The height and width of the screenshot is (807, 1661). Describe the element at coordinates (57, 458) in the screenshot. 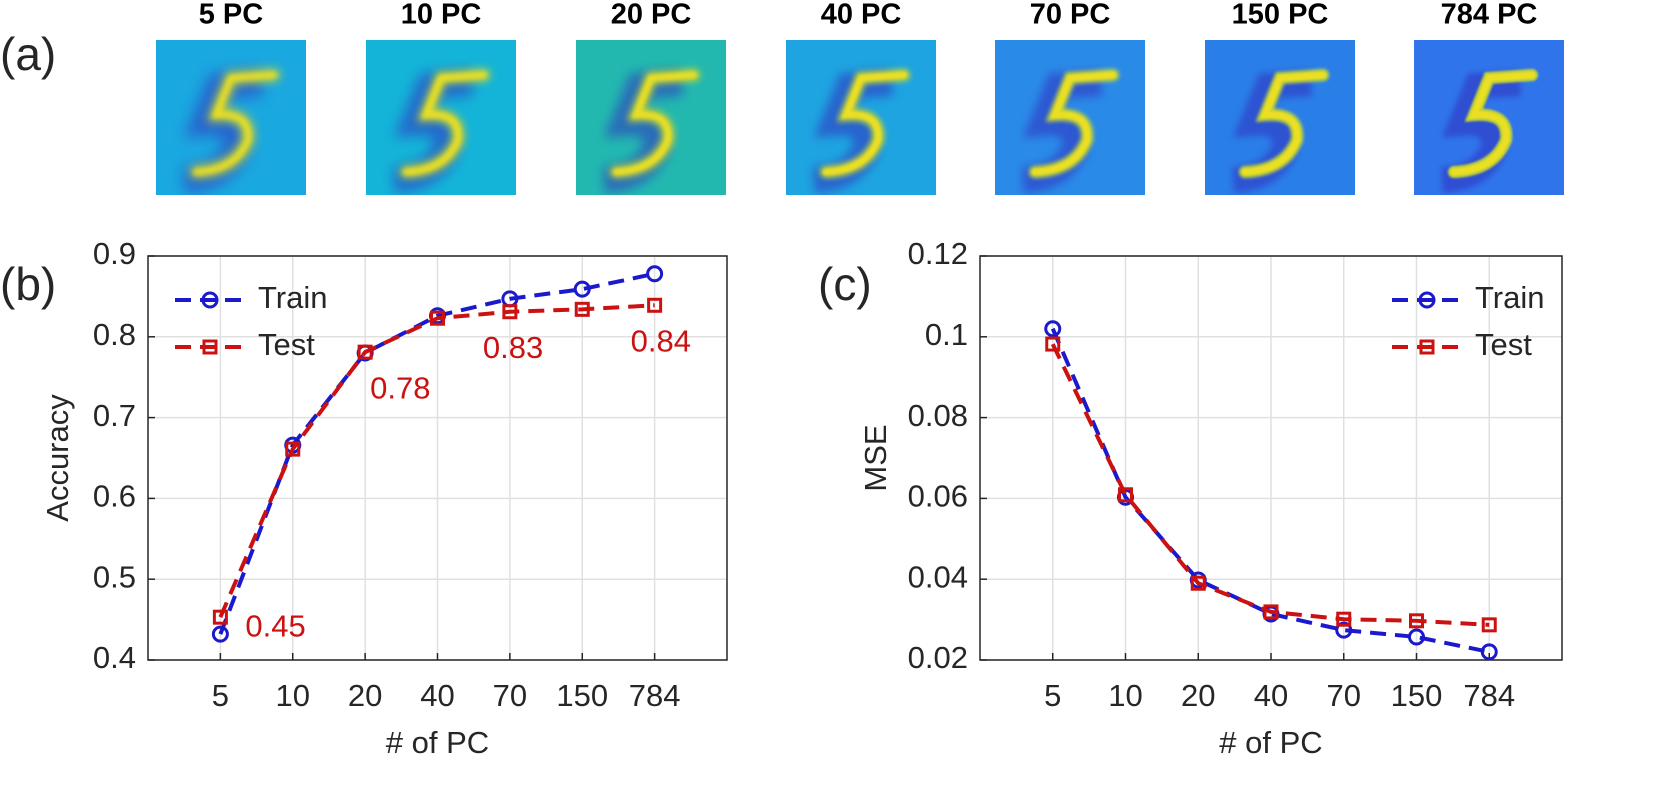

I see `y-axis-label: Accuracy` at that location.